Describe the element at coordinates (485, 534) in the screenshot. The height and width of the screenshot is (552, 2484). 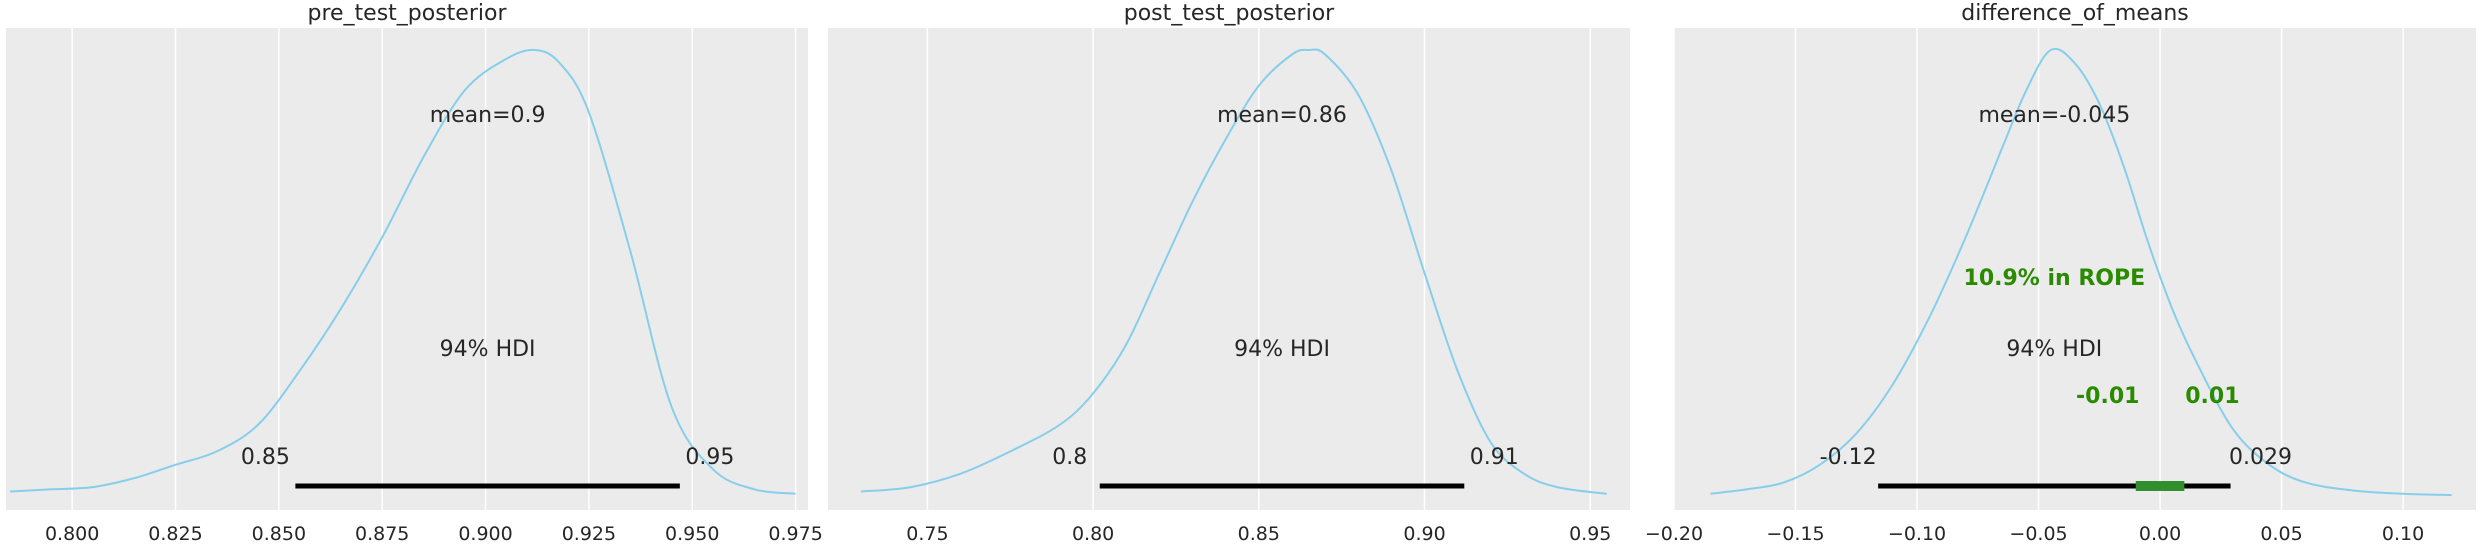
I see `x-tick-label: 0.900` at that location.